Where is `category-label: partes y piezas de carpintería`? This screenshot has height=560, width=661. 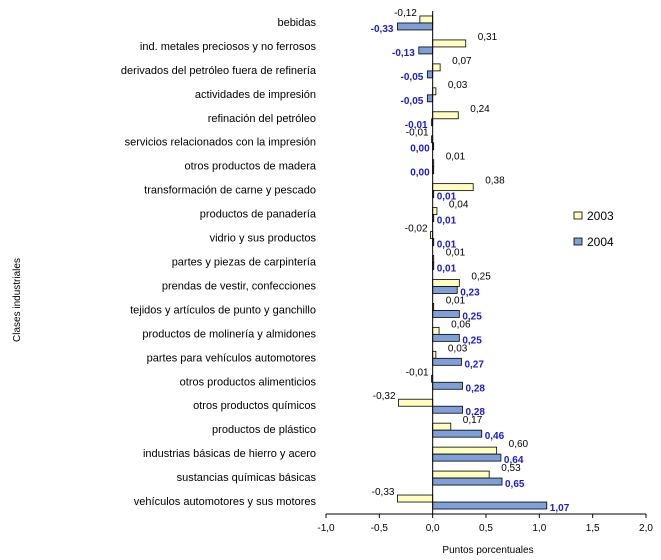
category-label: partes y piezas de carpintería is located at coordinates (244, 263).